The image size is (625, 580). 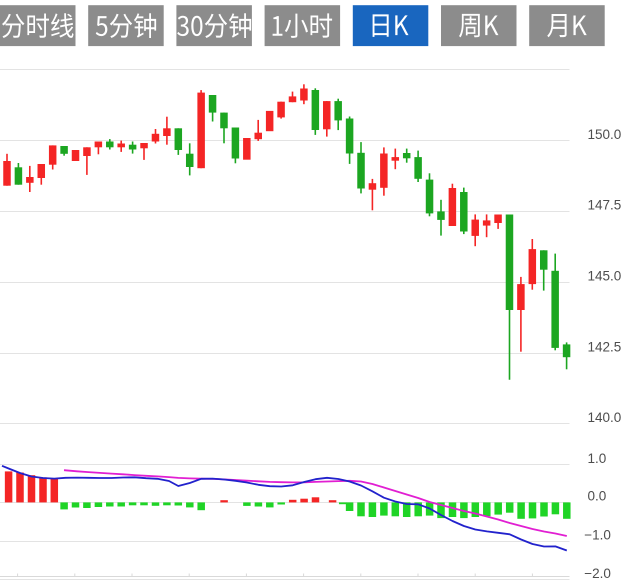 I want to click on svg-text: −2.0, so click(x=597, y=573).